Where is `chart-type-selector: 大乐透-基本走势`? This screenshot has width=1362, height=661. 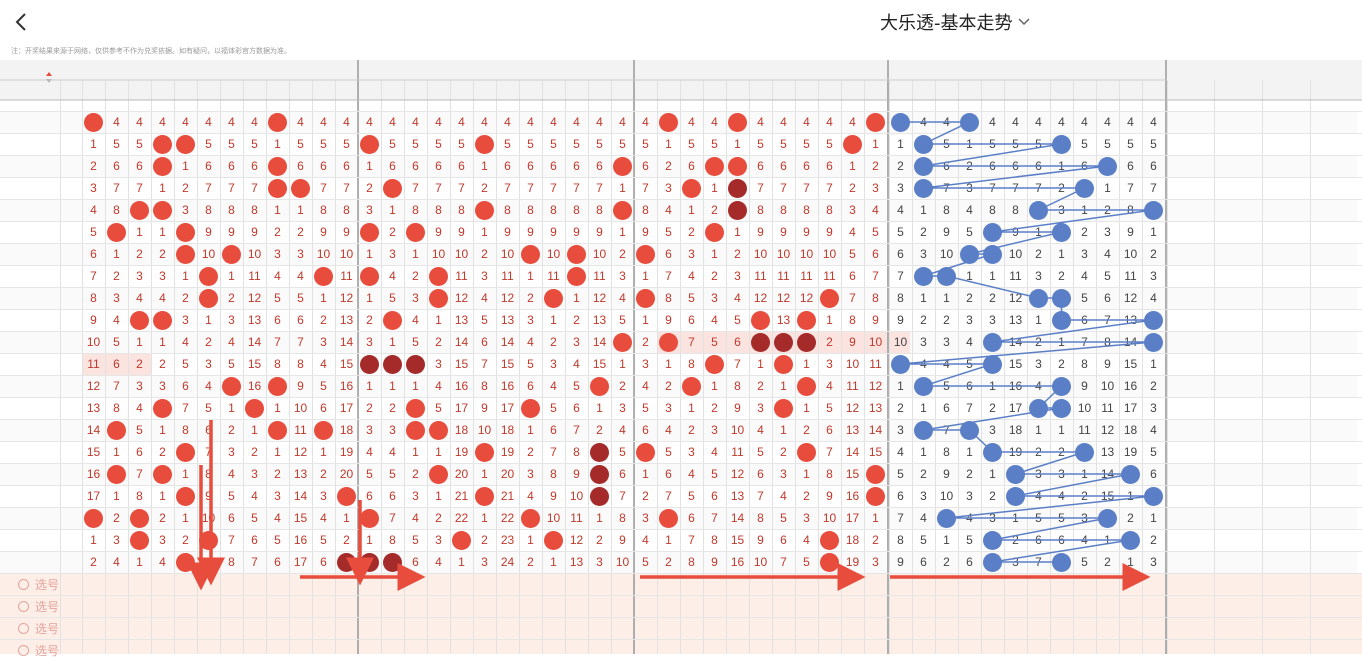
chart-type-selector: 大乐透-基本走势 is located at coordinates (955, 22).